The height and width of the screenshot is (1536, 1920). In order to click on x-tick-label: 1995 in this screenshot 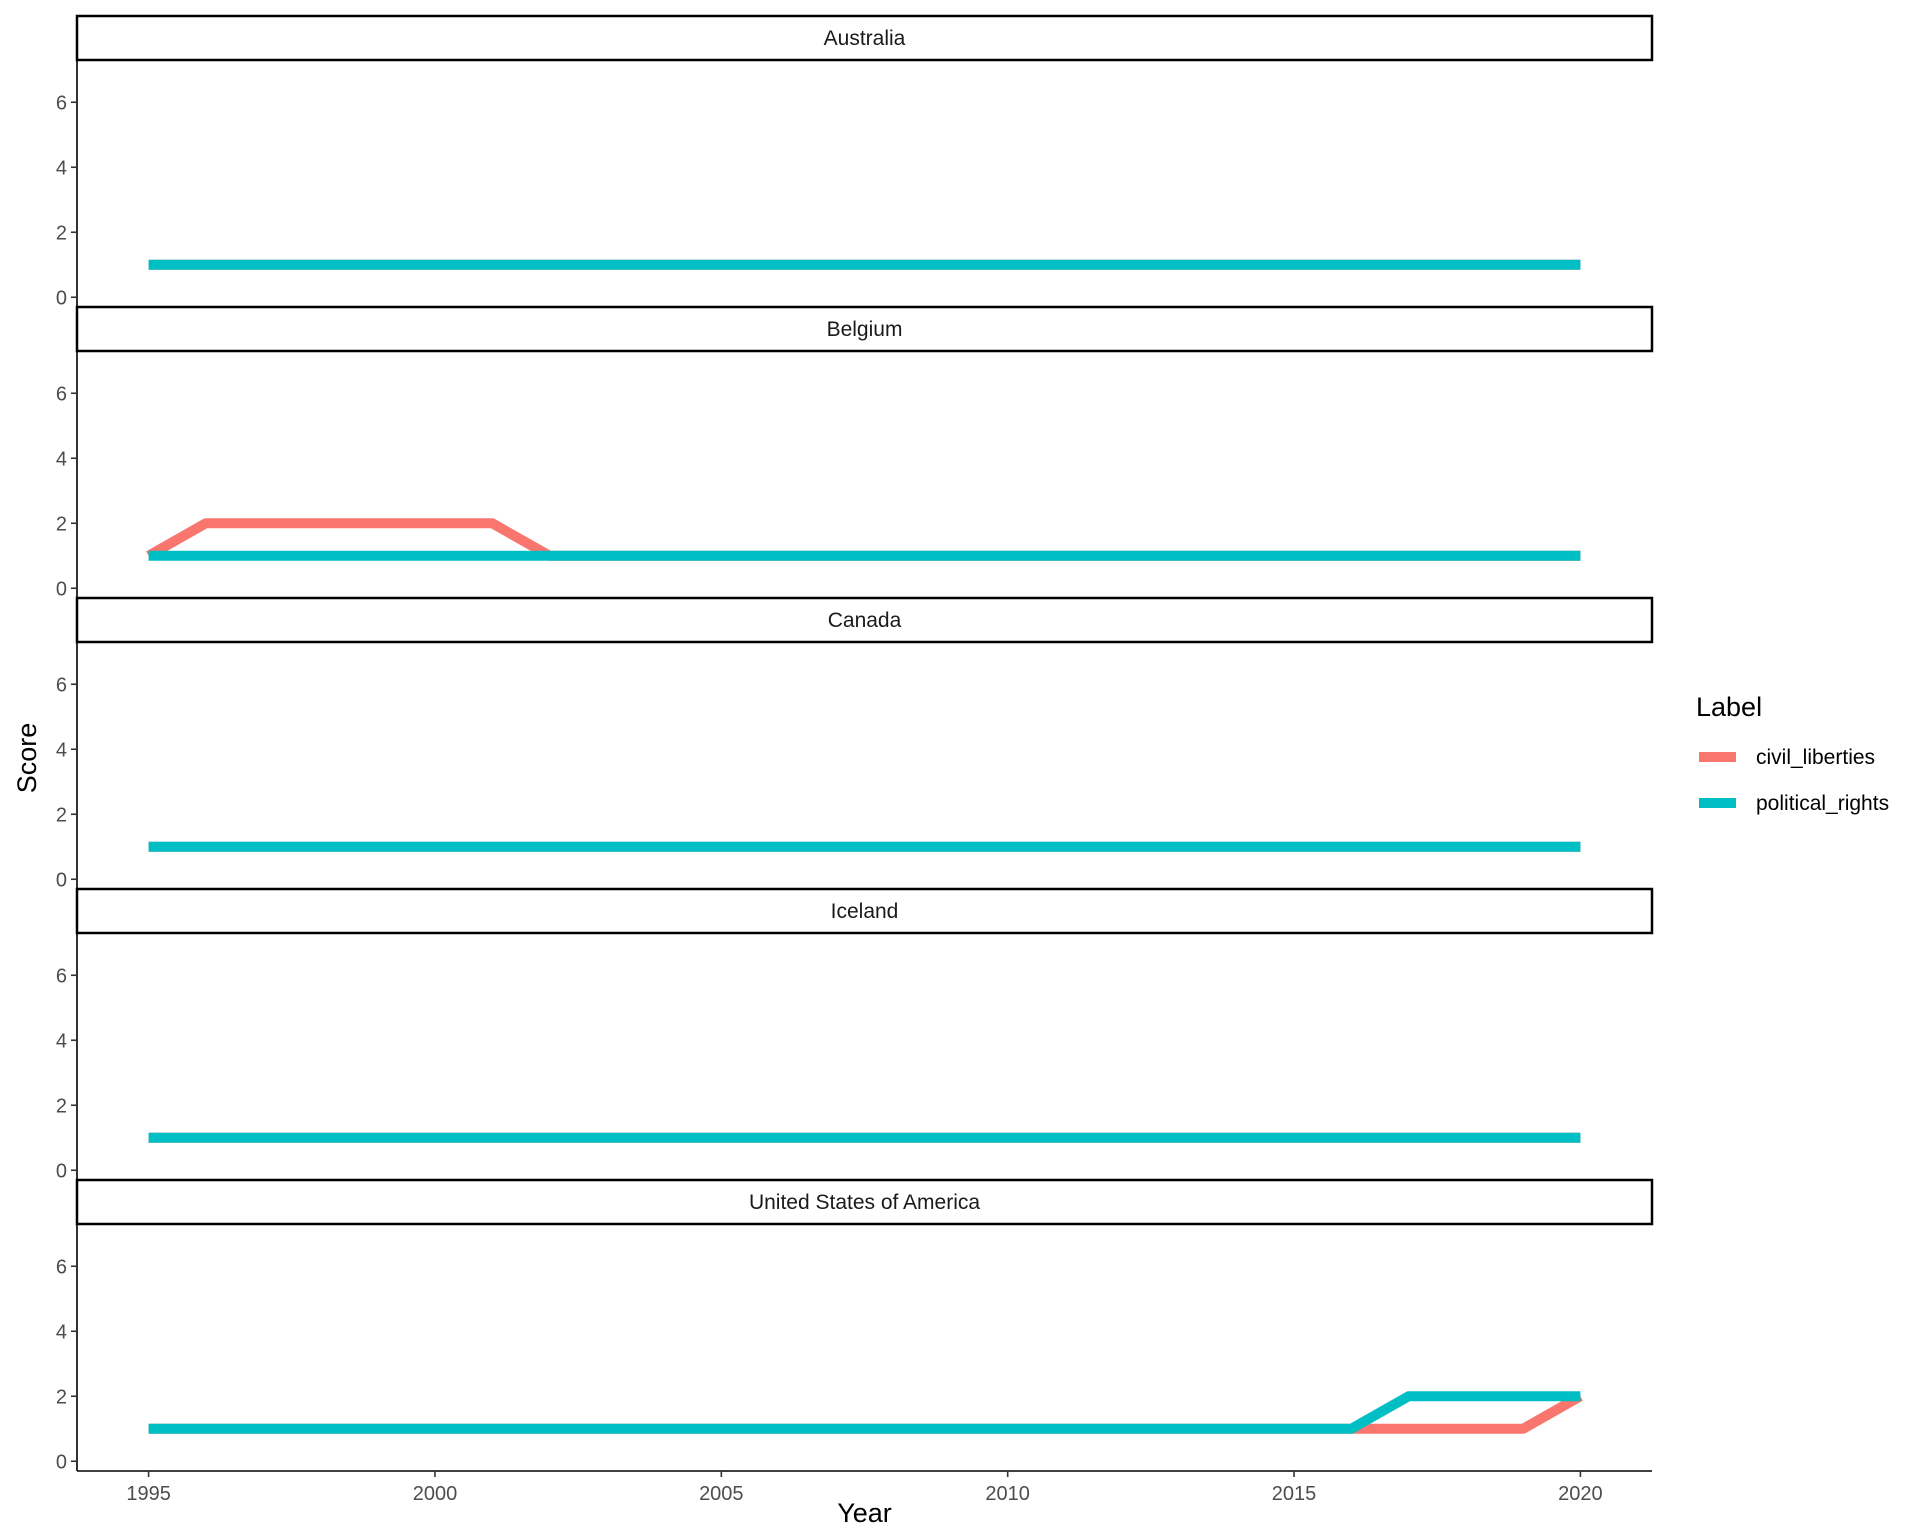, I will do `click(148, 1494)`.